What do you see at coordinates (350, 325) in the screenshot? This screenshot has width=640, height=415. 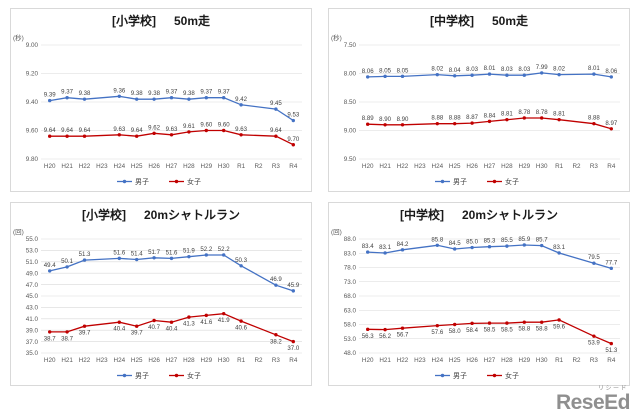 I see `y-tick-label: 58.0` at bounding box center [350, 325].